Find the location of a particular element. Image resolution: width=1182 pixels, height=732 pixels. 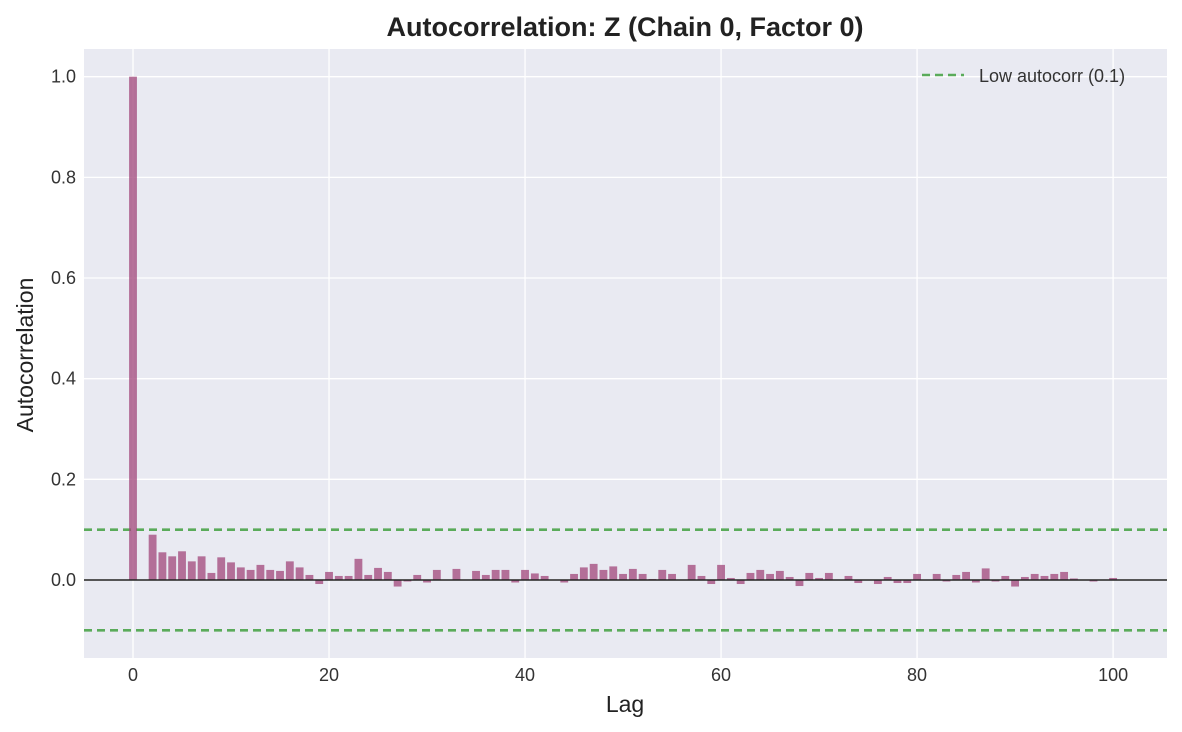

y-tick-label: 1.0 is located at coordinates (63, 77).